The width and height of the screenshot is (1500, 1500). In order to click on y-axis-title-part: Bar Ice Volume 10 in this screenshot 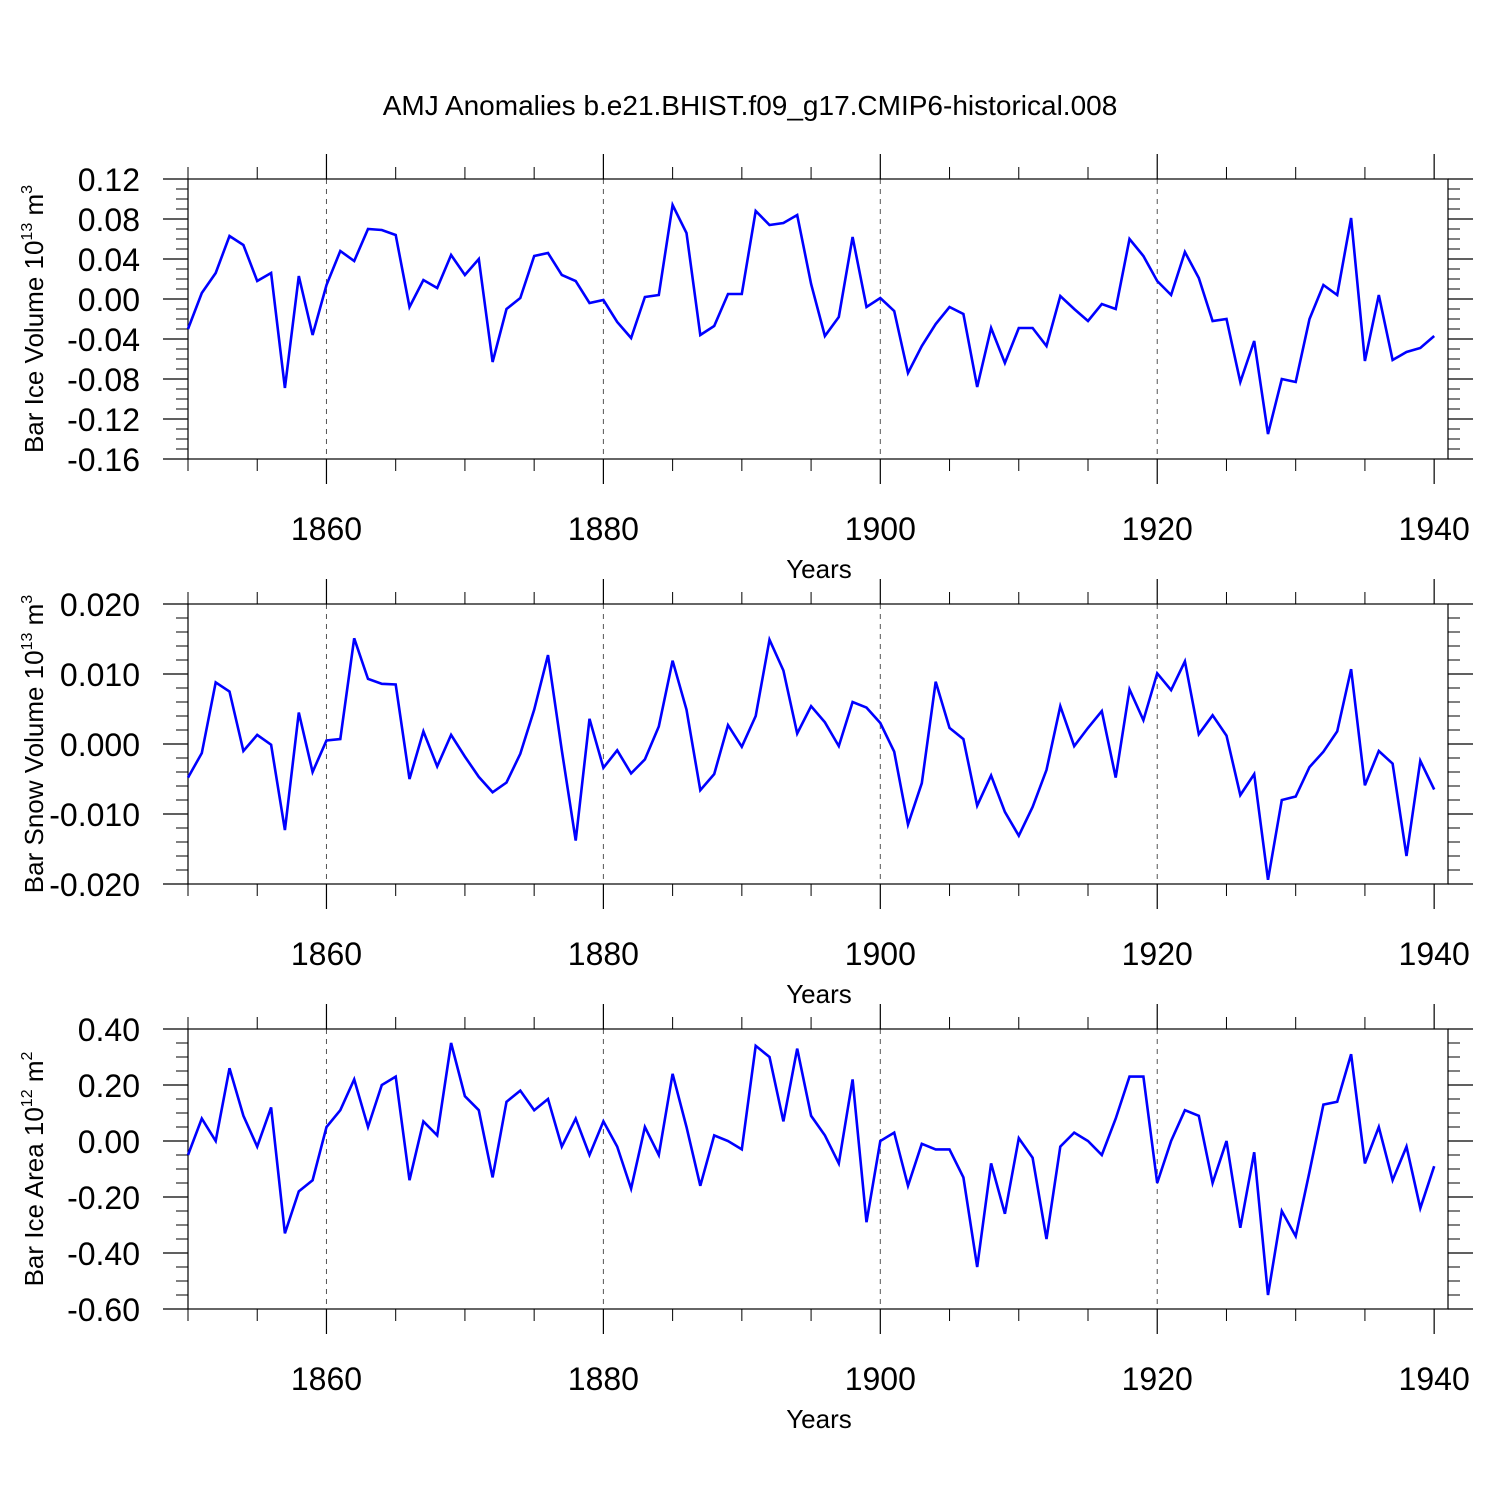, I will do `click(34, 347)`.